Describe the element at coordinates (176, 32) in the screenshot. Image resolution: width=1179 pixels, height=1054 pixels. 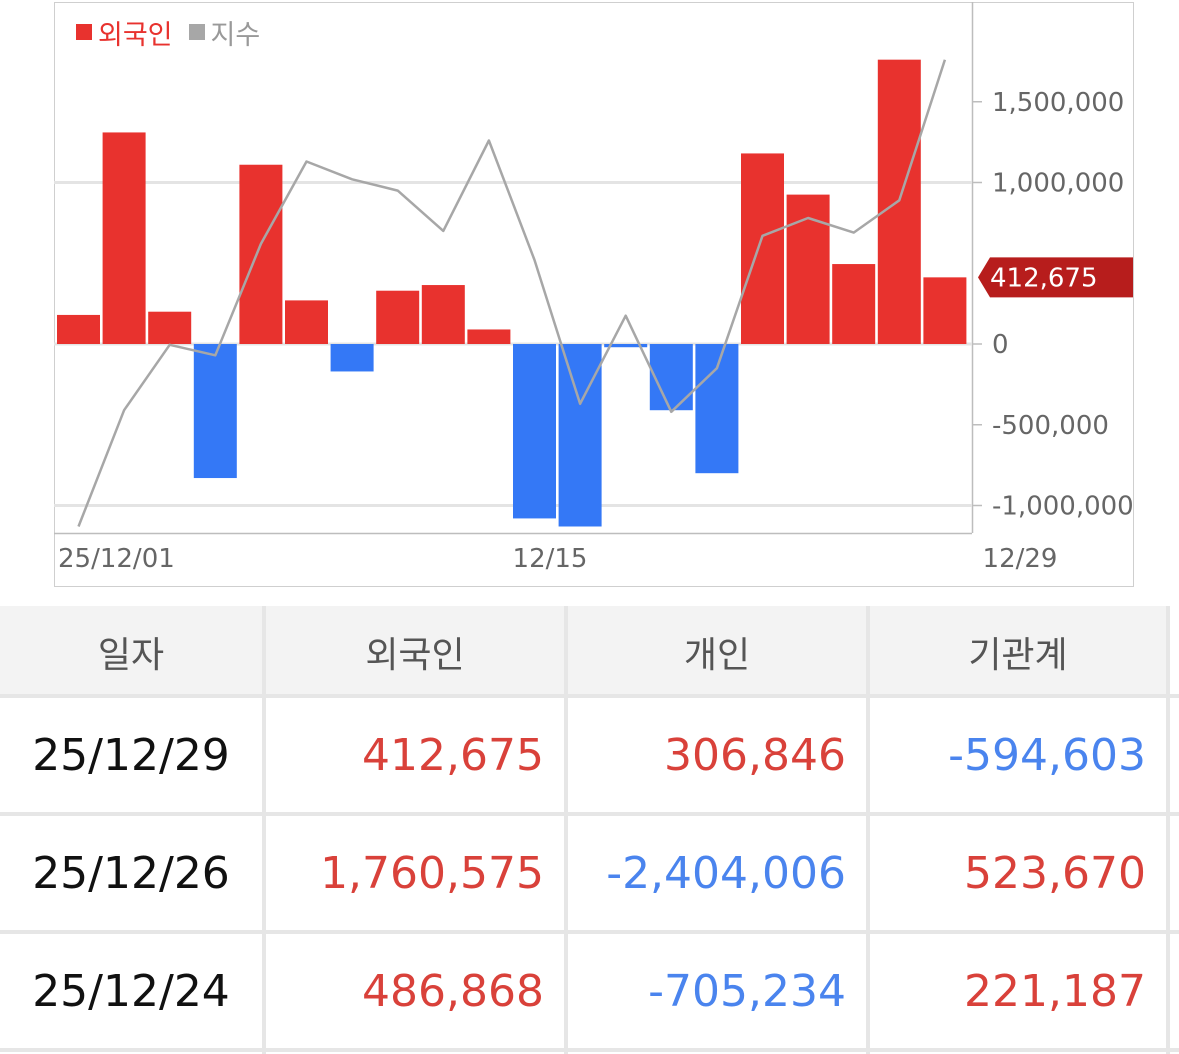
I see `chart-legend: 외국인 지수` at that location.